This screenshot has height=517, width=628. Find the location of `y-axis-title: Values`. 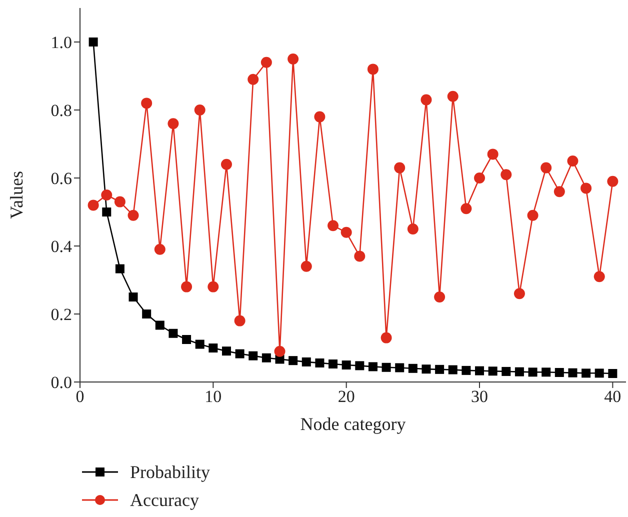

y-axis-title: Values is located at coordinates (16, 195).